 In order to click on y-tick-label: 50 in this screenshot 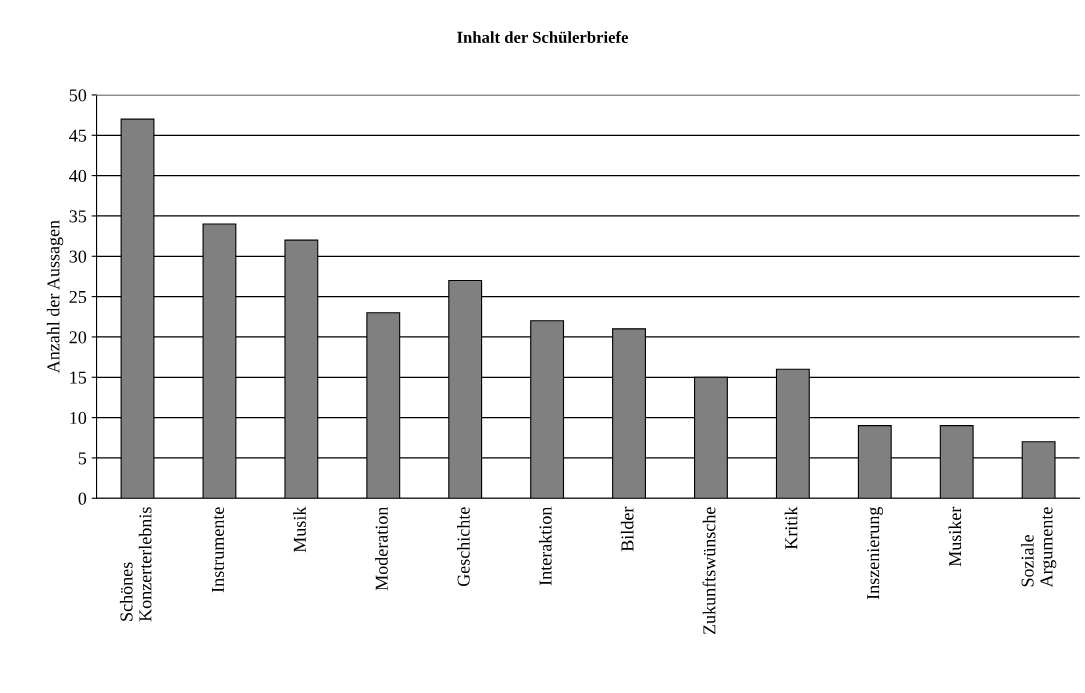, I will do `click(78, 95)`.